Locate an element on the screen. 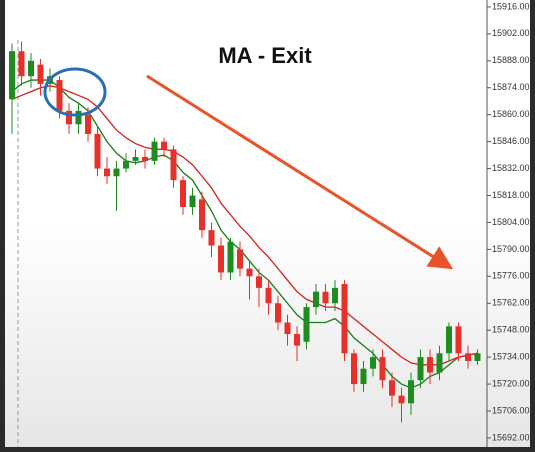 The width and height of the screenshot is (535, 452). highlight-circle is located at coordinates (75, 92).